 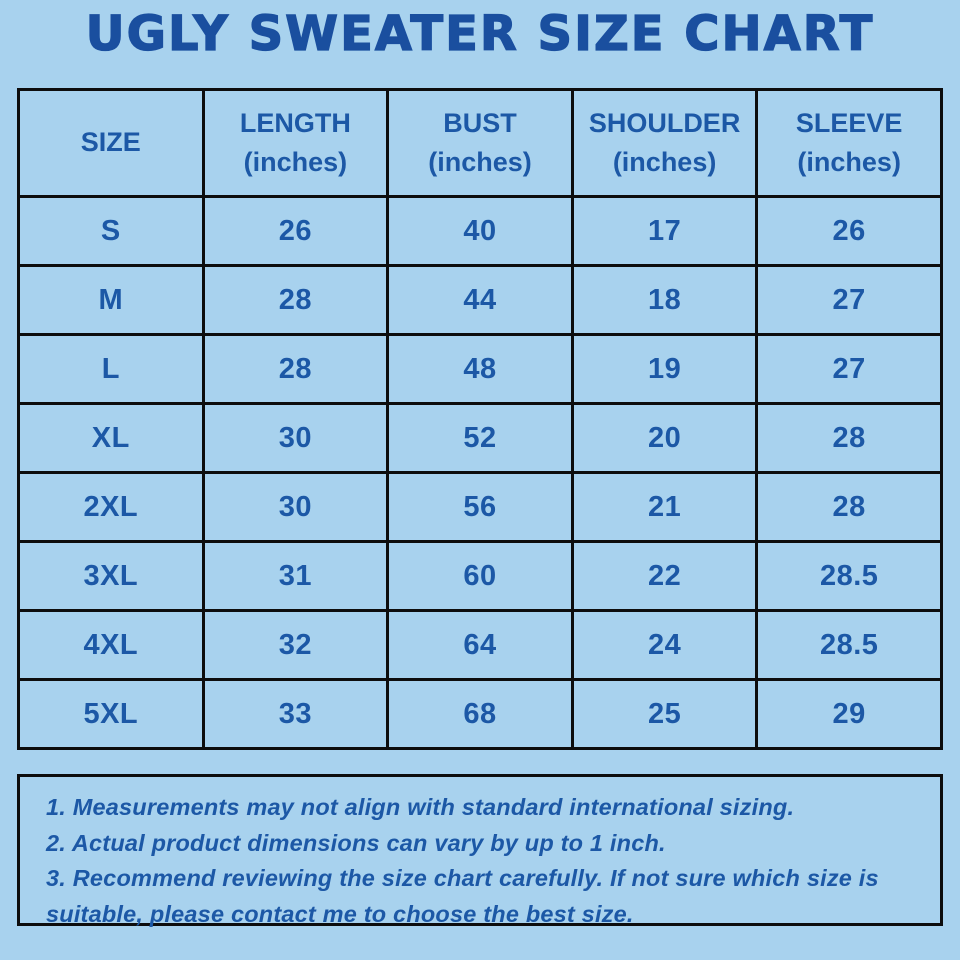 What do you see at coordinates (295, 122) in the screenshot?
I see `column-header-label: LENGTH` at bounding box center [295, 122].